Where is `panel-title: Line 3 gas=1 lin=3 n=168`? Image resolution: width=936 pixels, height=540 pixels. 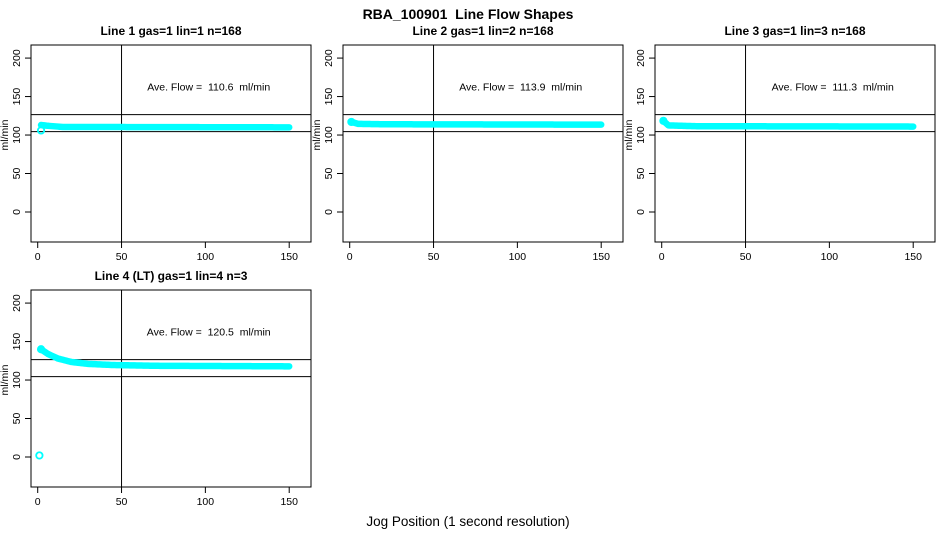 panel-title: Line 3 gas=1 lin=3 n=168 is located at coordinates (794, 31).